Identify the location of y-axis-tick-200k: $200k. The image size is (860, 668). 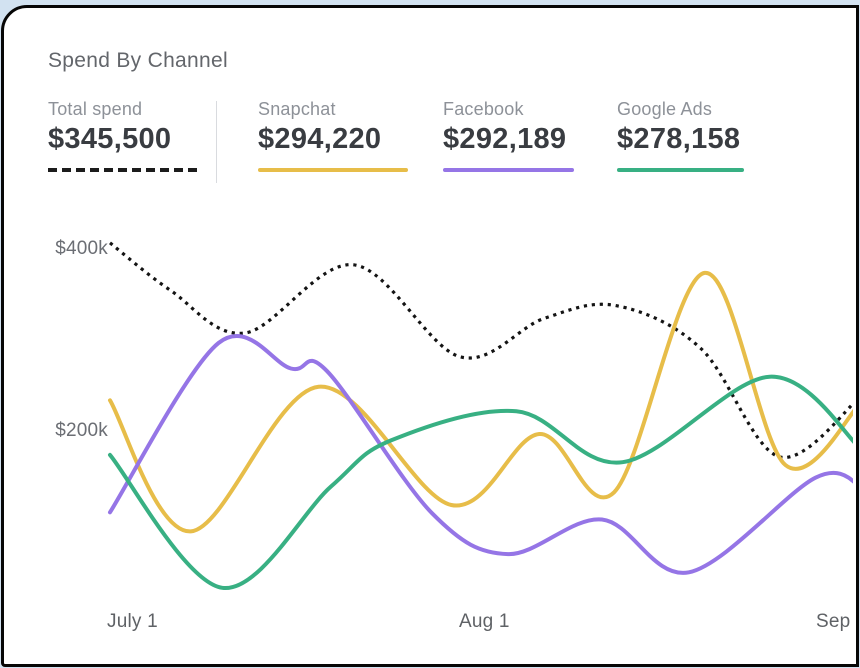
(81, 430).